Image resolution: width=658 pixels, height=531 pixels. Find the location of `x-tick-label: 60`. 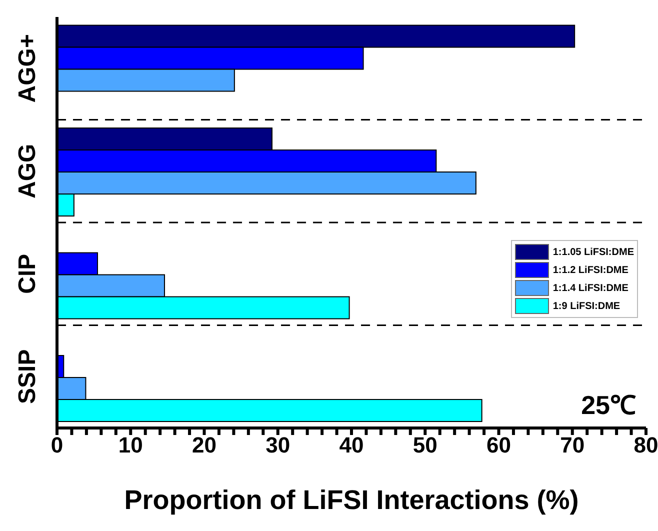

x-tick-label: 60 is located at coordinates (498, 445).